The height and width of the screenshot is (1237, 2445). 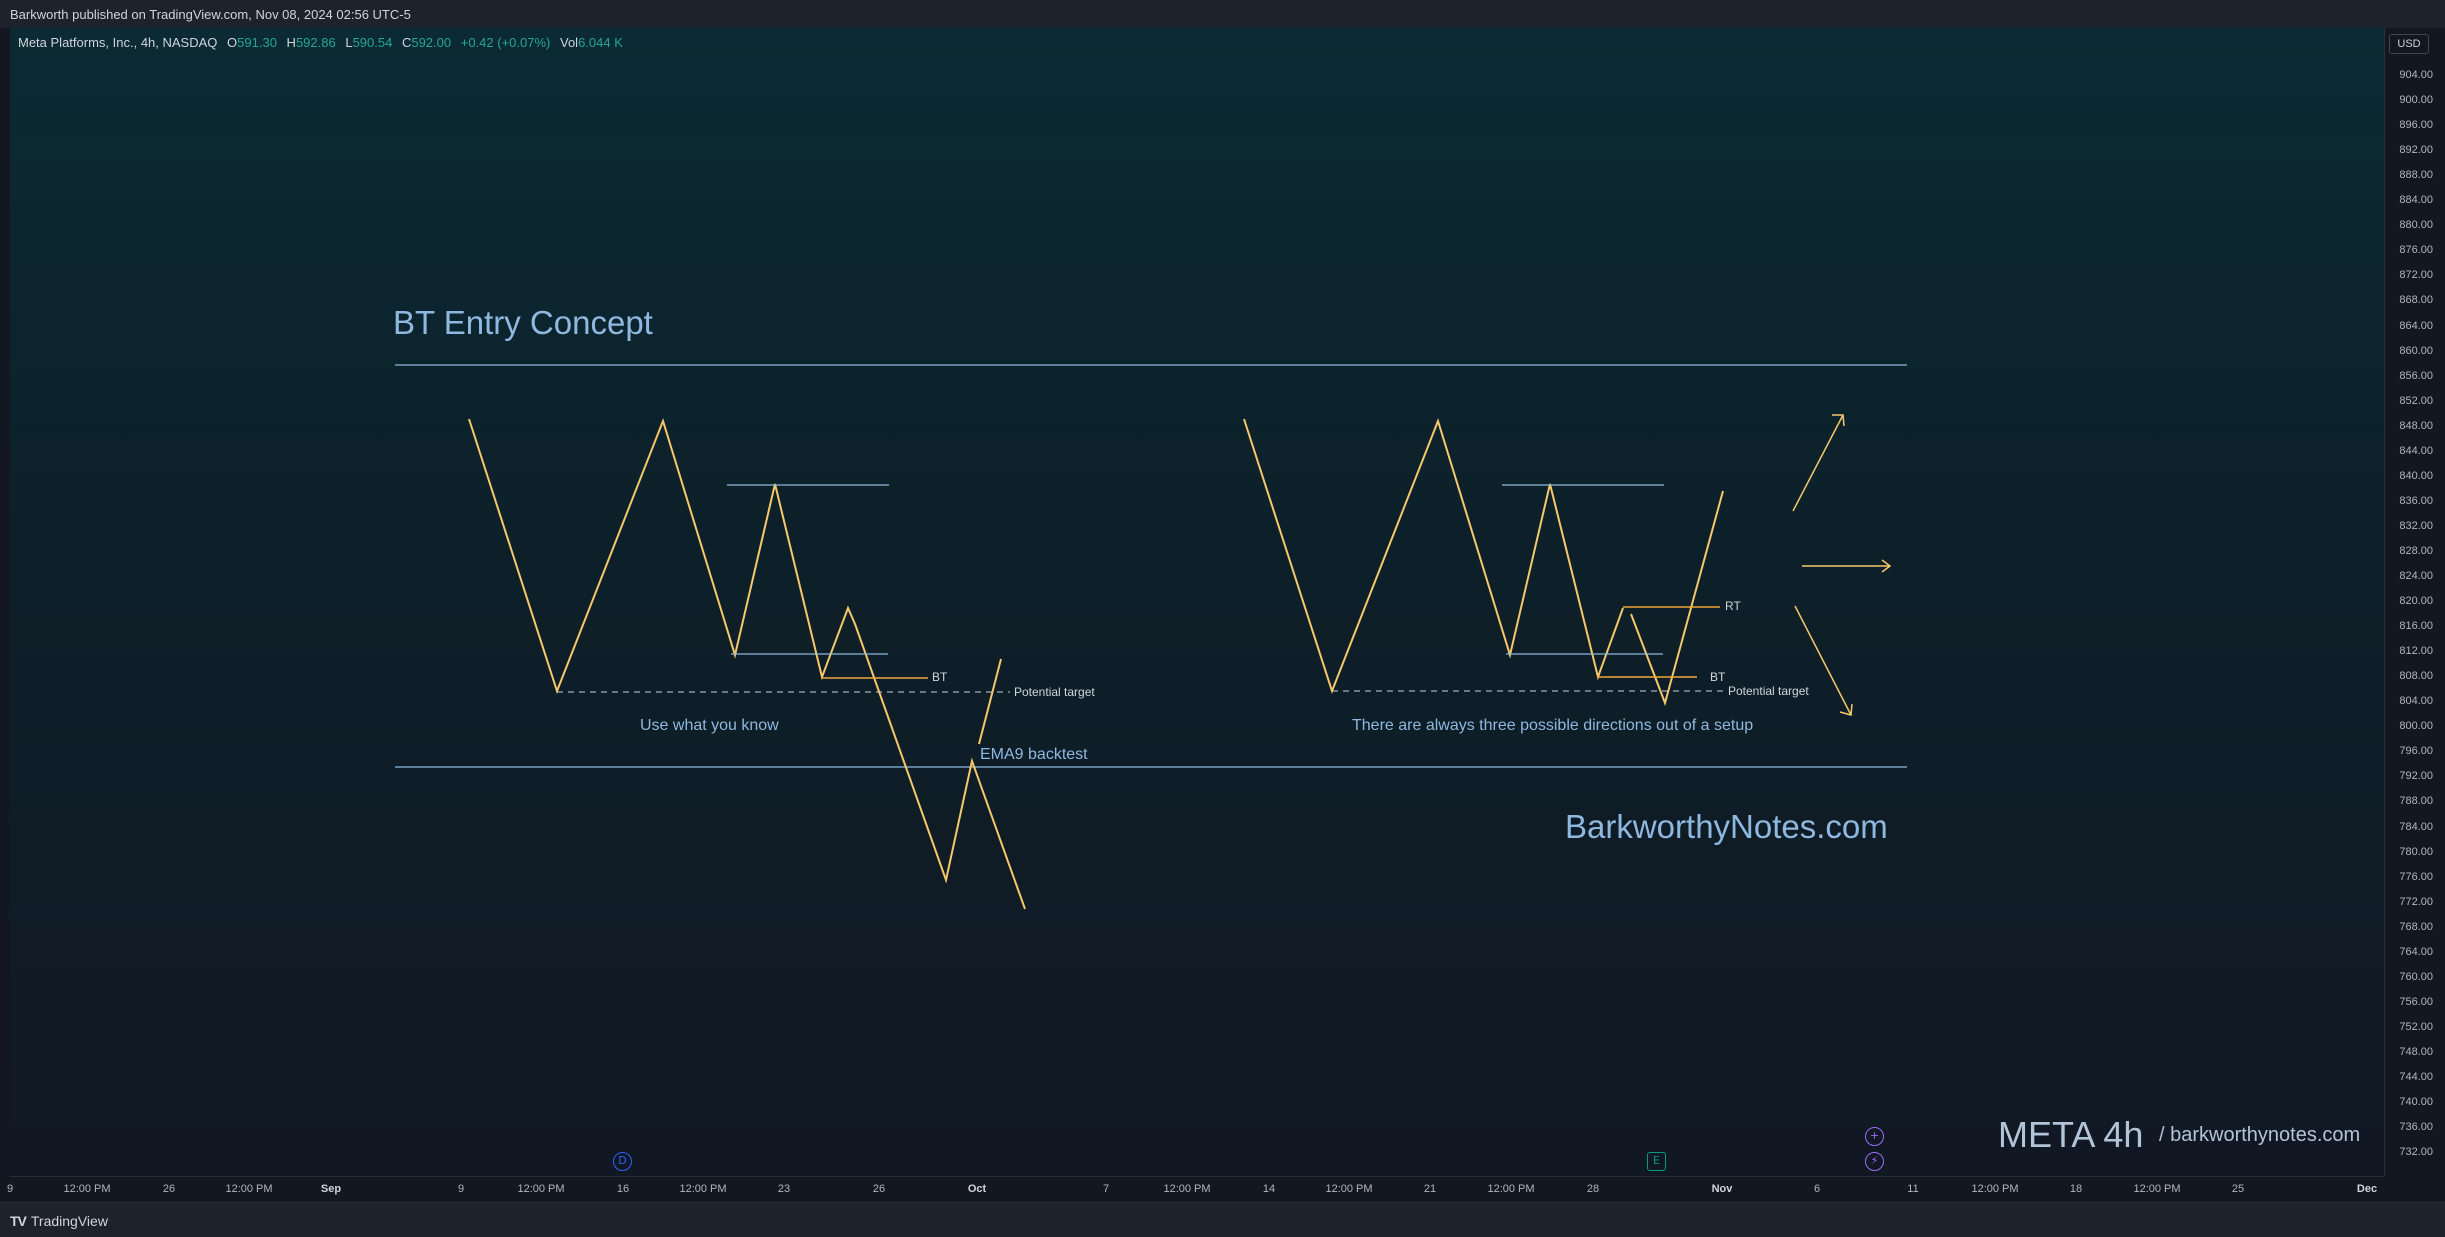 I want to click on price-tick: 804.00, so click(x=2416, y=701).